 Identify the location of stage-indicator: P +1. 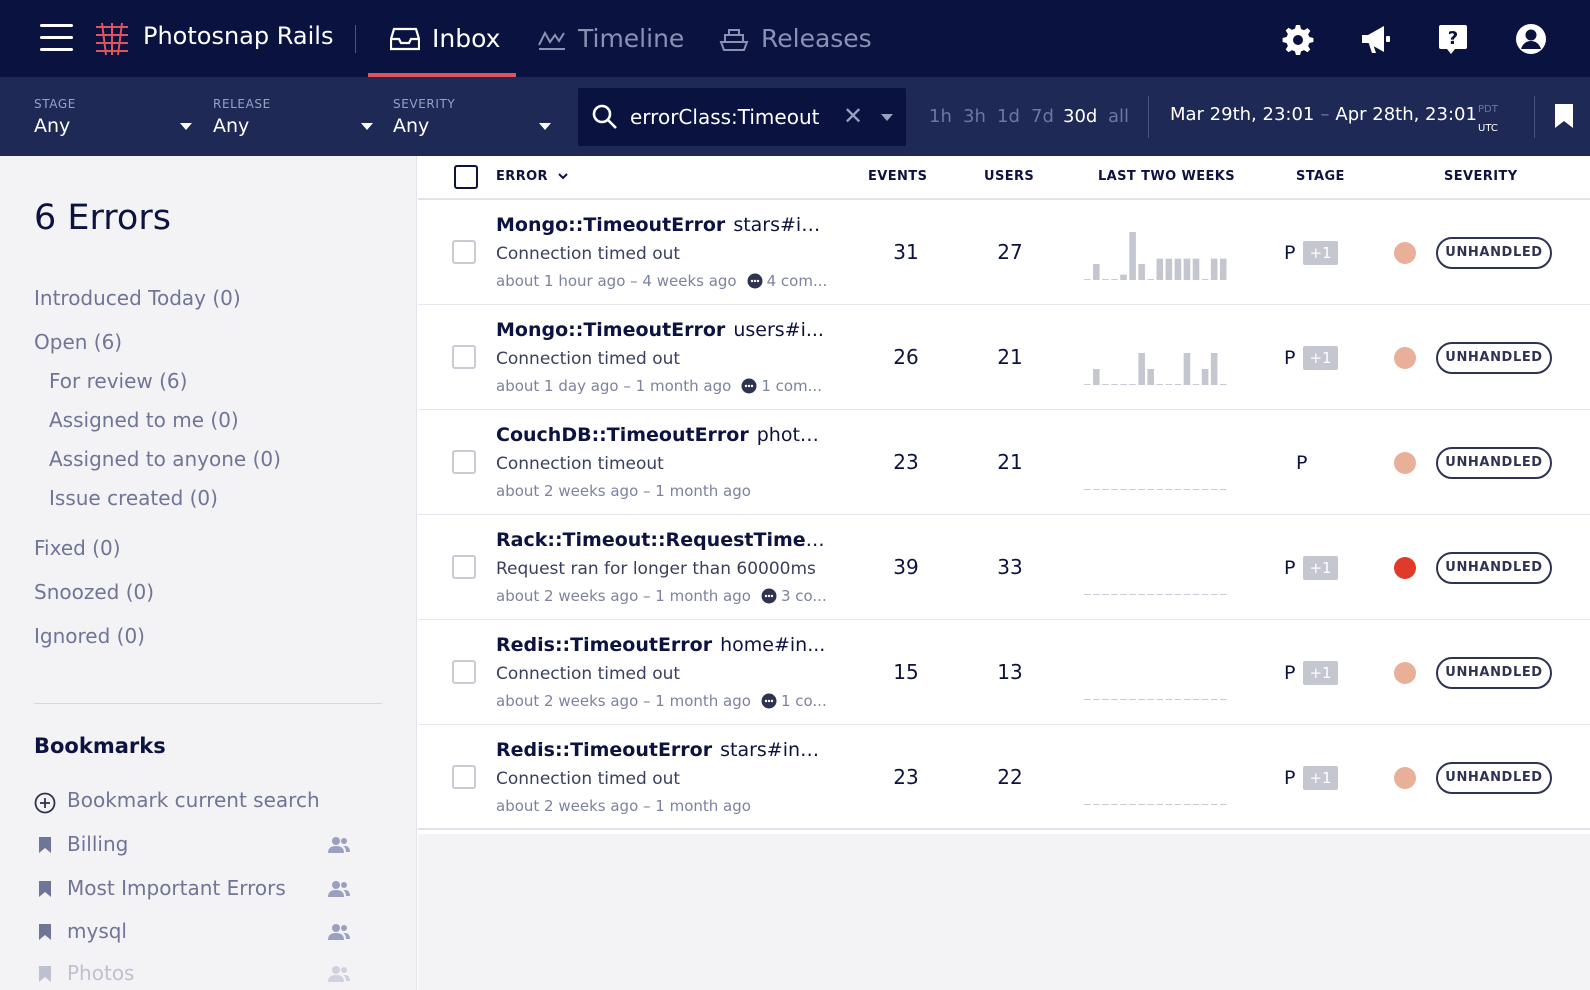
(1311, 673).